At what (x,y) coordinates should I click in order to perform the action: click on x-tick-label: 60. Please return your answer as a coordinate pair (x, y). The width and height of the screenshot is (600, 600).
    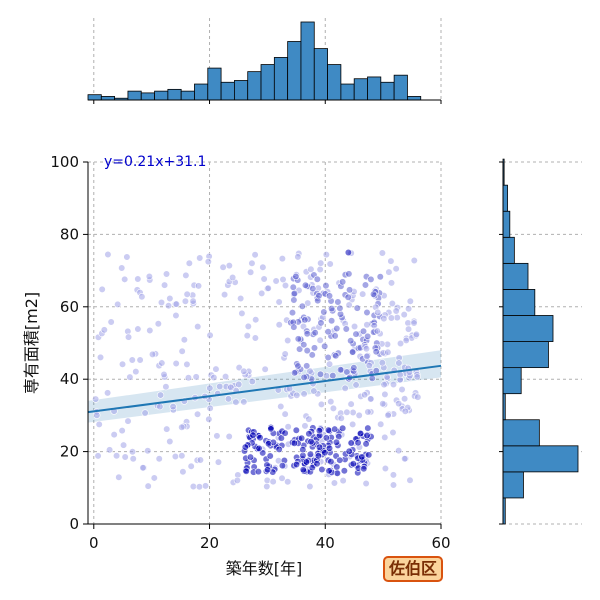
    Looking at the image, I should click on (440, 543).